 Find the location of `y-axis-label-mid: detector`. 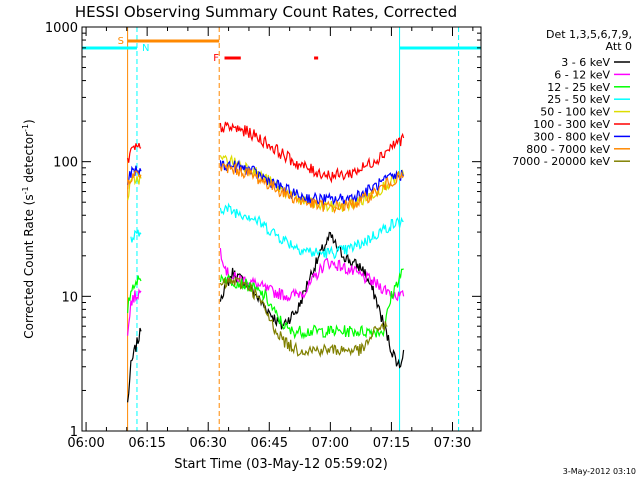

y-axis-label-mid: detector is located at coordinates (29, 159).